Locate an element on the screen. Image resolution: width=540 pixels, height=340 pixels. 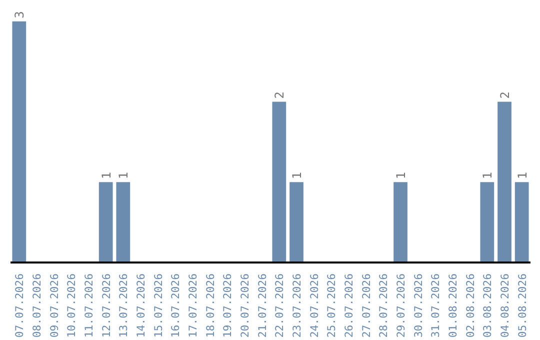
x-tick-label: 31.07.2026 is located at coordinates (435, 306).